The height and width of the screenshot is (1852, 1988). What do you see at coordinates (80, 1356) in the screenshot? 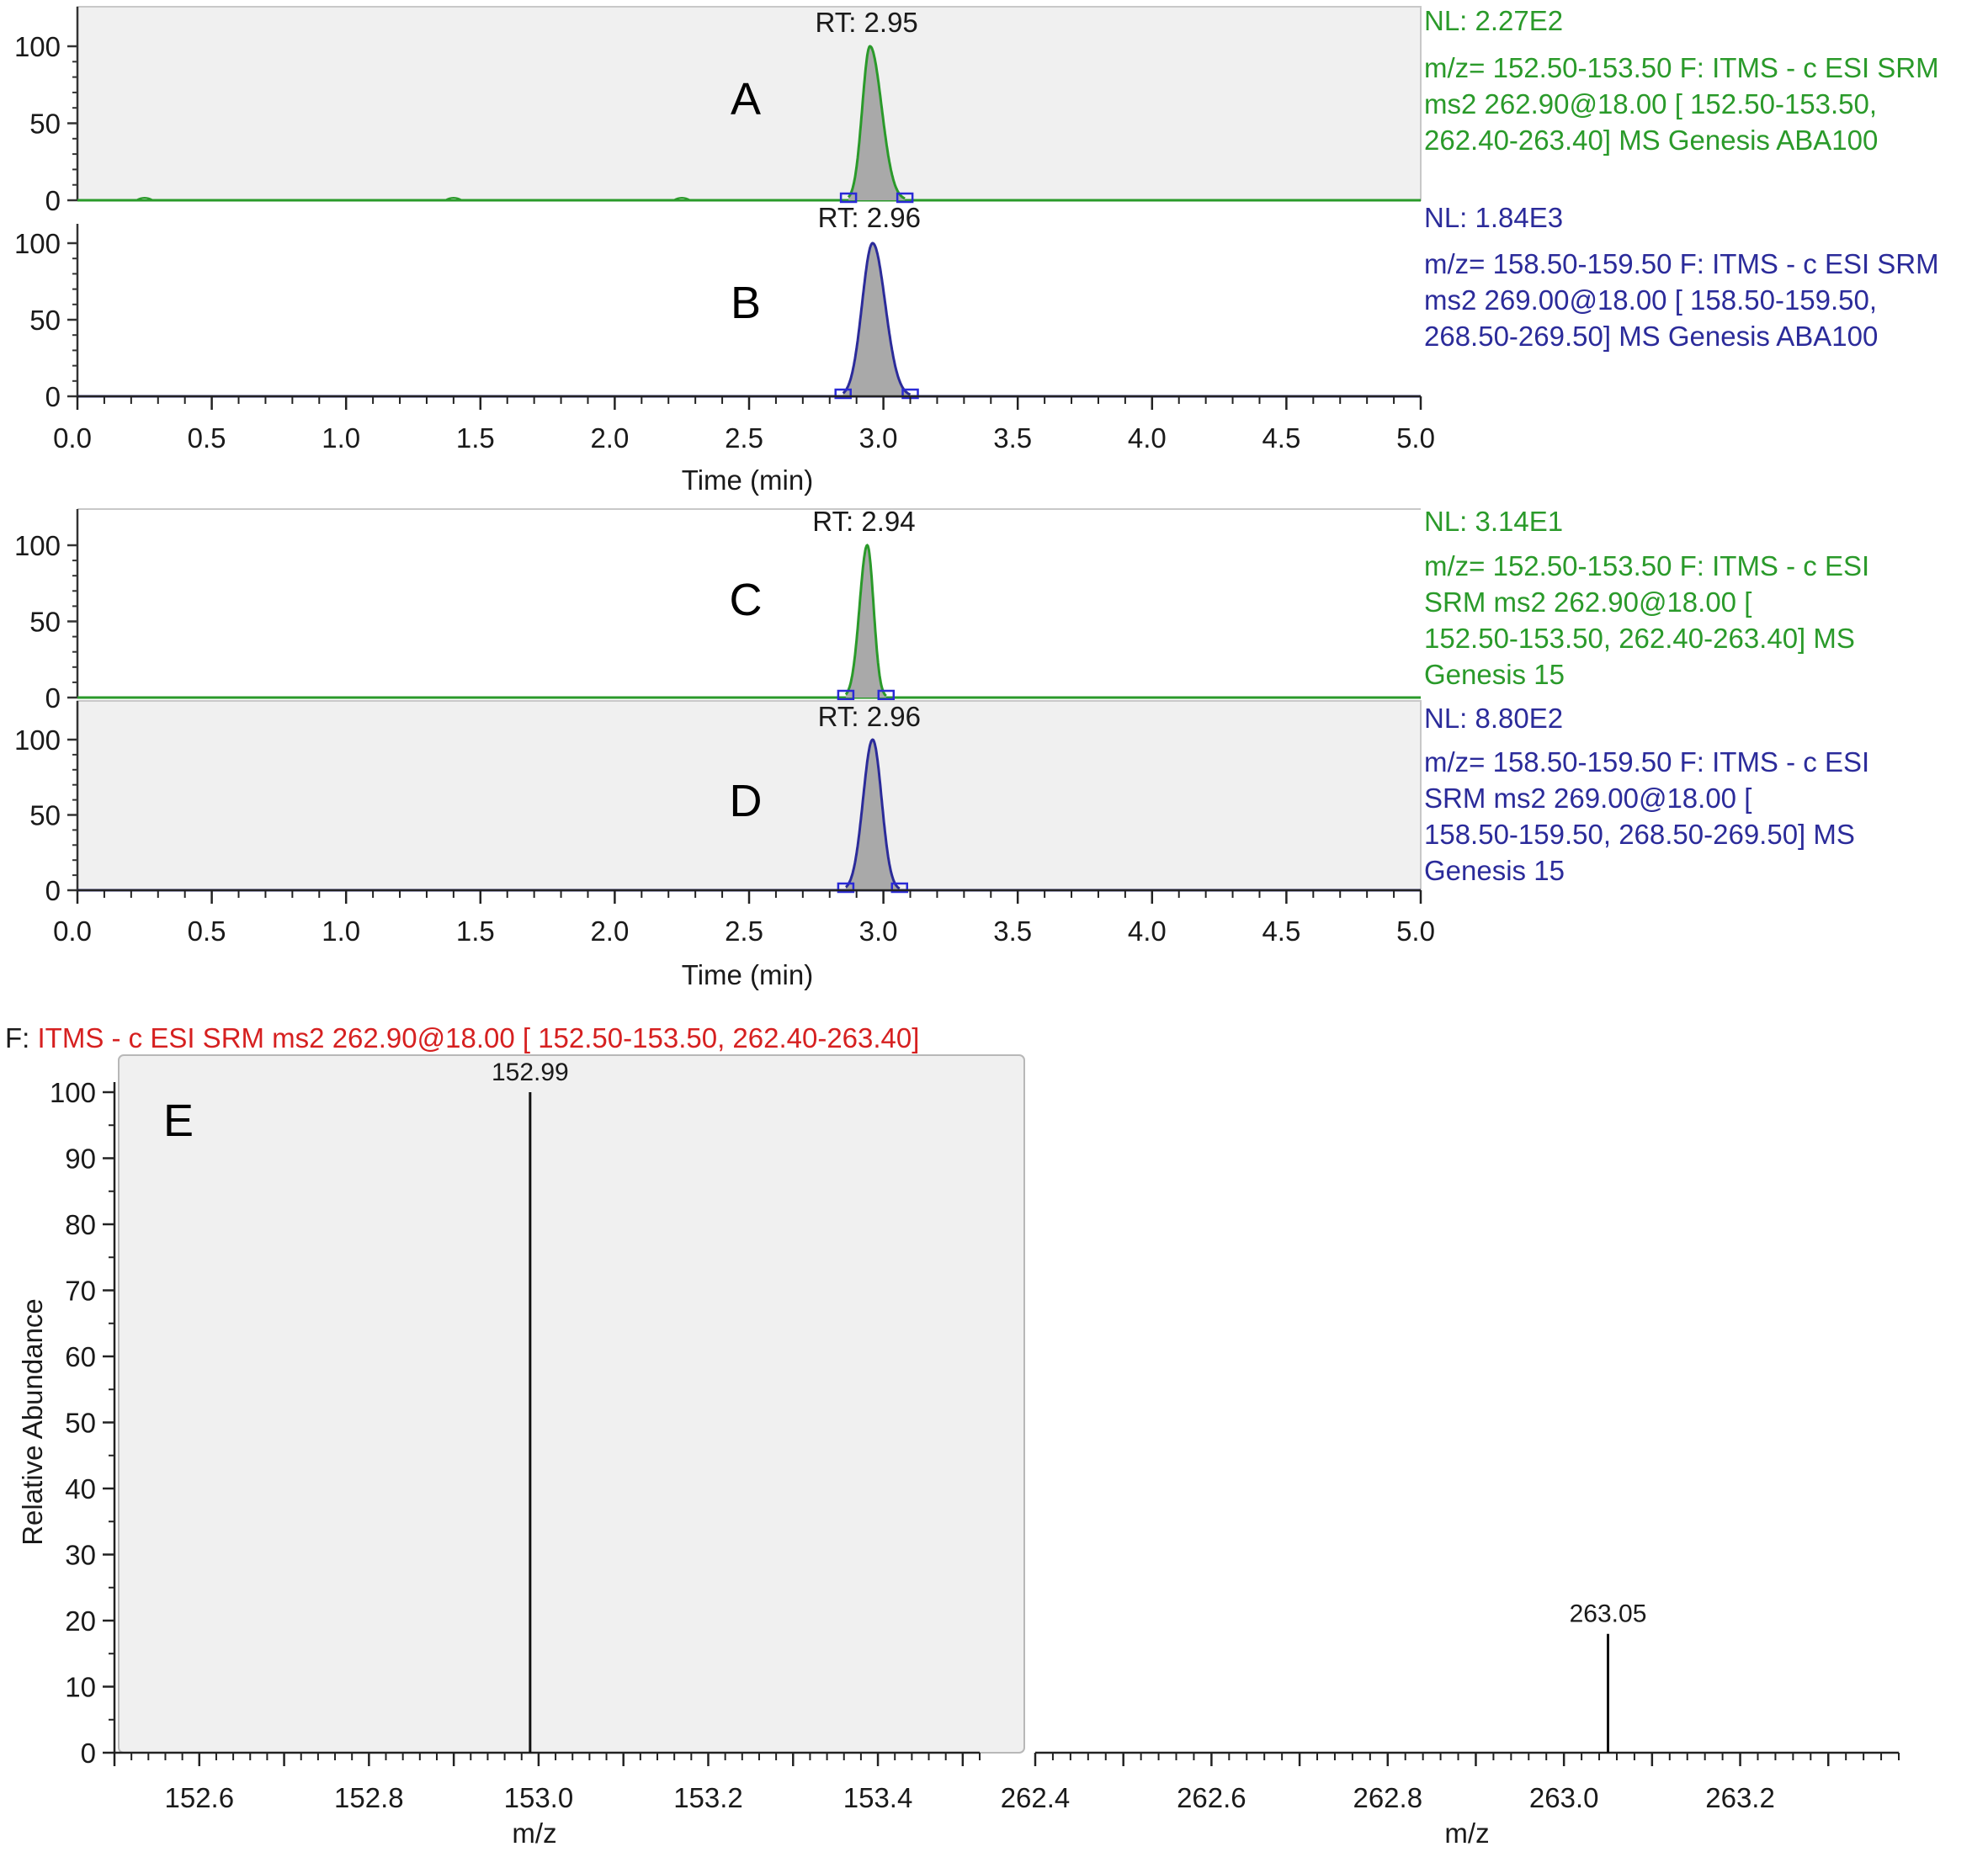
I see `y-tick-label: 60` at bounding box center [80, 1356].